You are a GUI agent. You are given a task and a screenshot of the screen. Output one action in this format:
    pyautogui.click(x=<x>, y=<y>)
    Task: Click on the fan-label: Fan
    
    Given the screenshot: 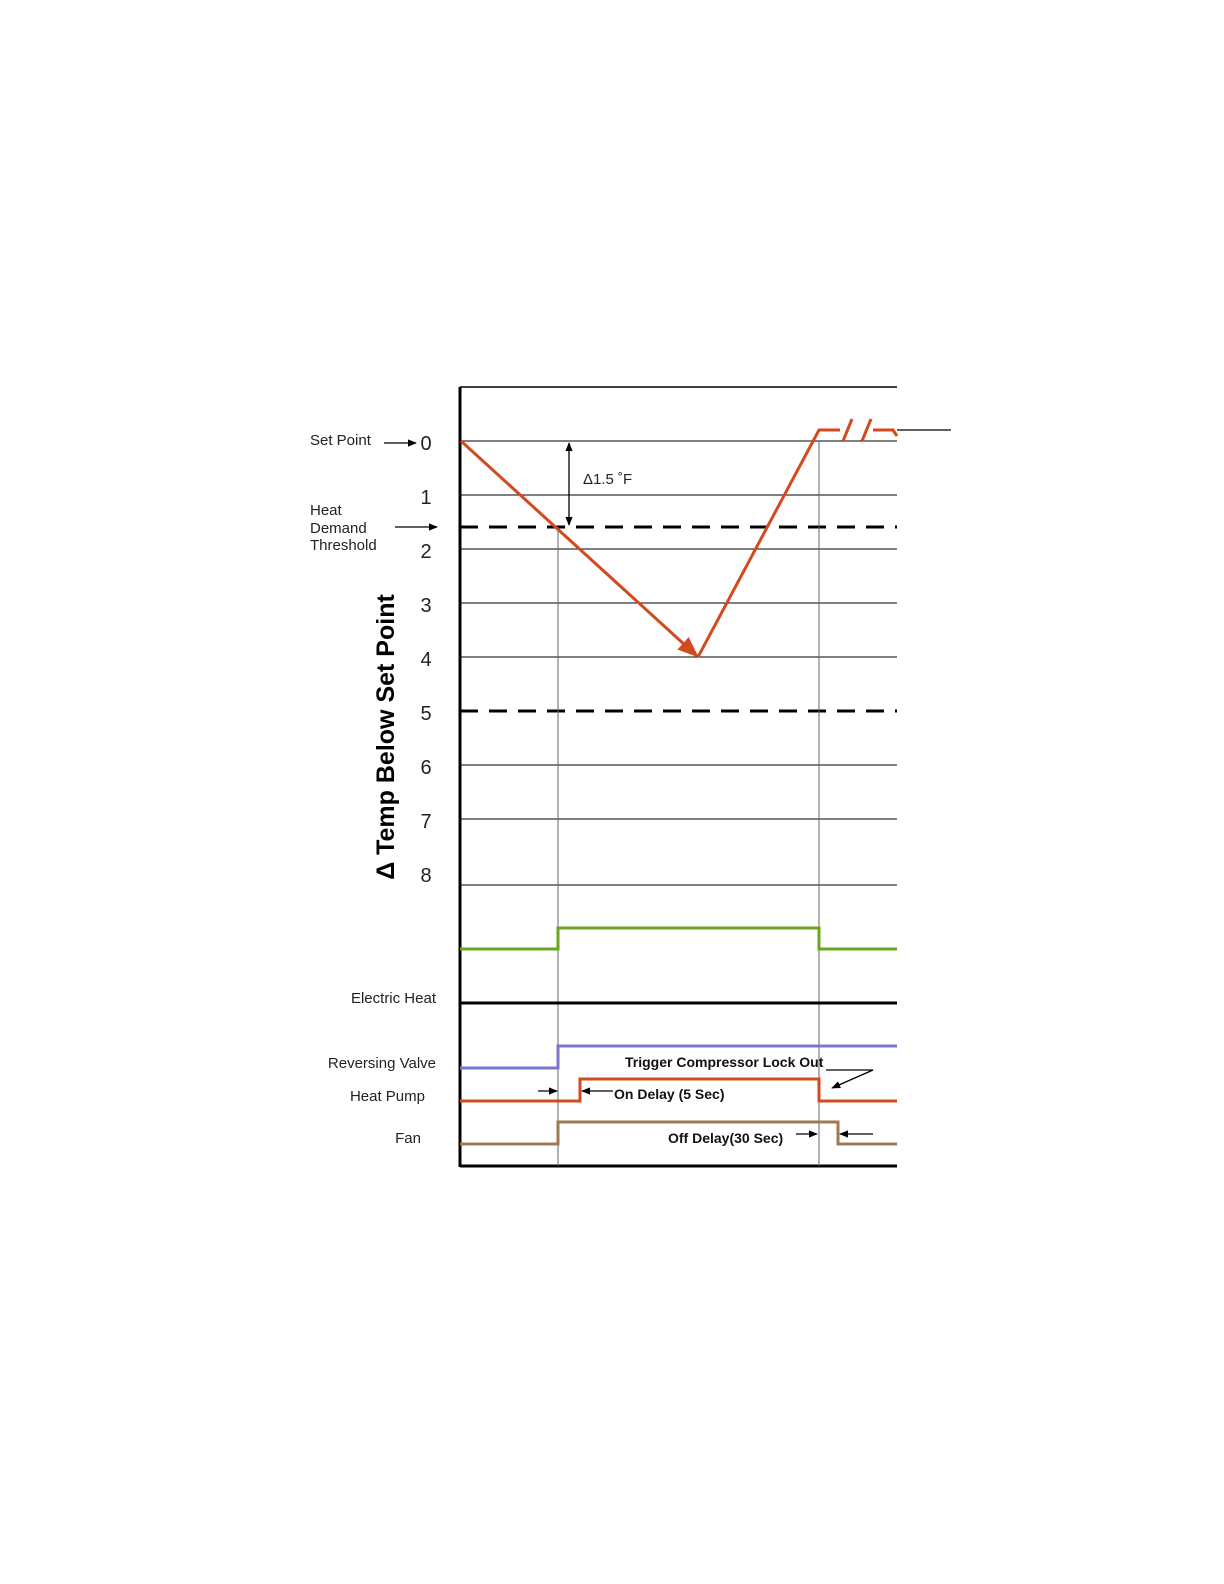 What is the action you would take?
    pyautogui.click(x=408, y=1138)
    